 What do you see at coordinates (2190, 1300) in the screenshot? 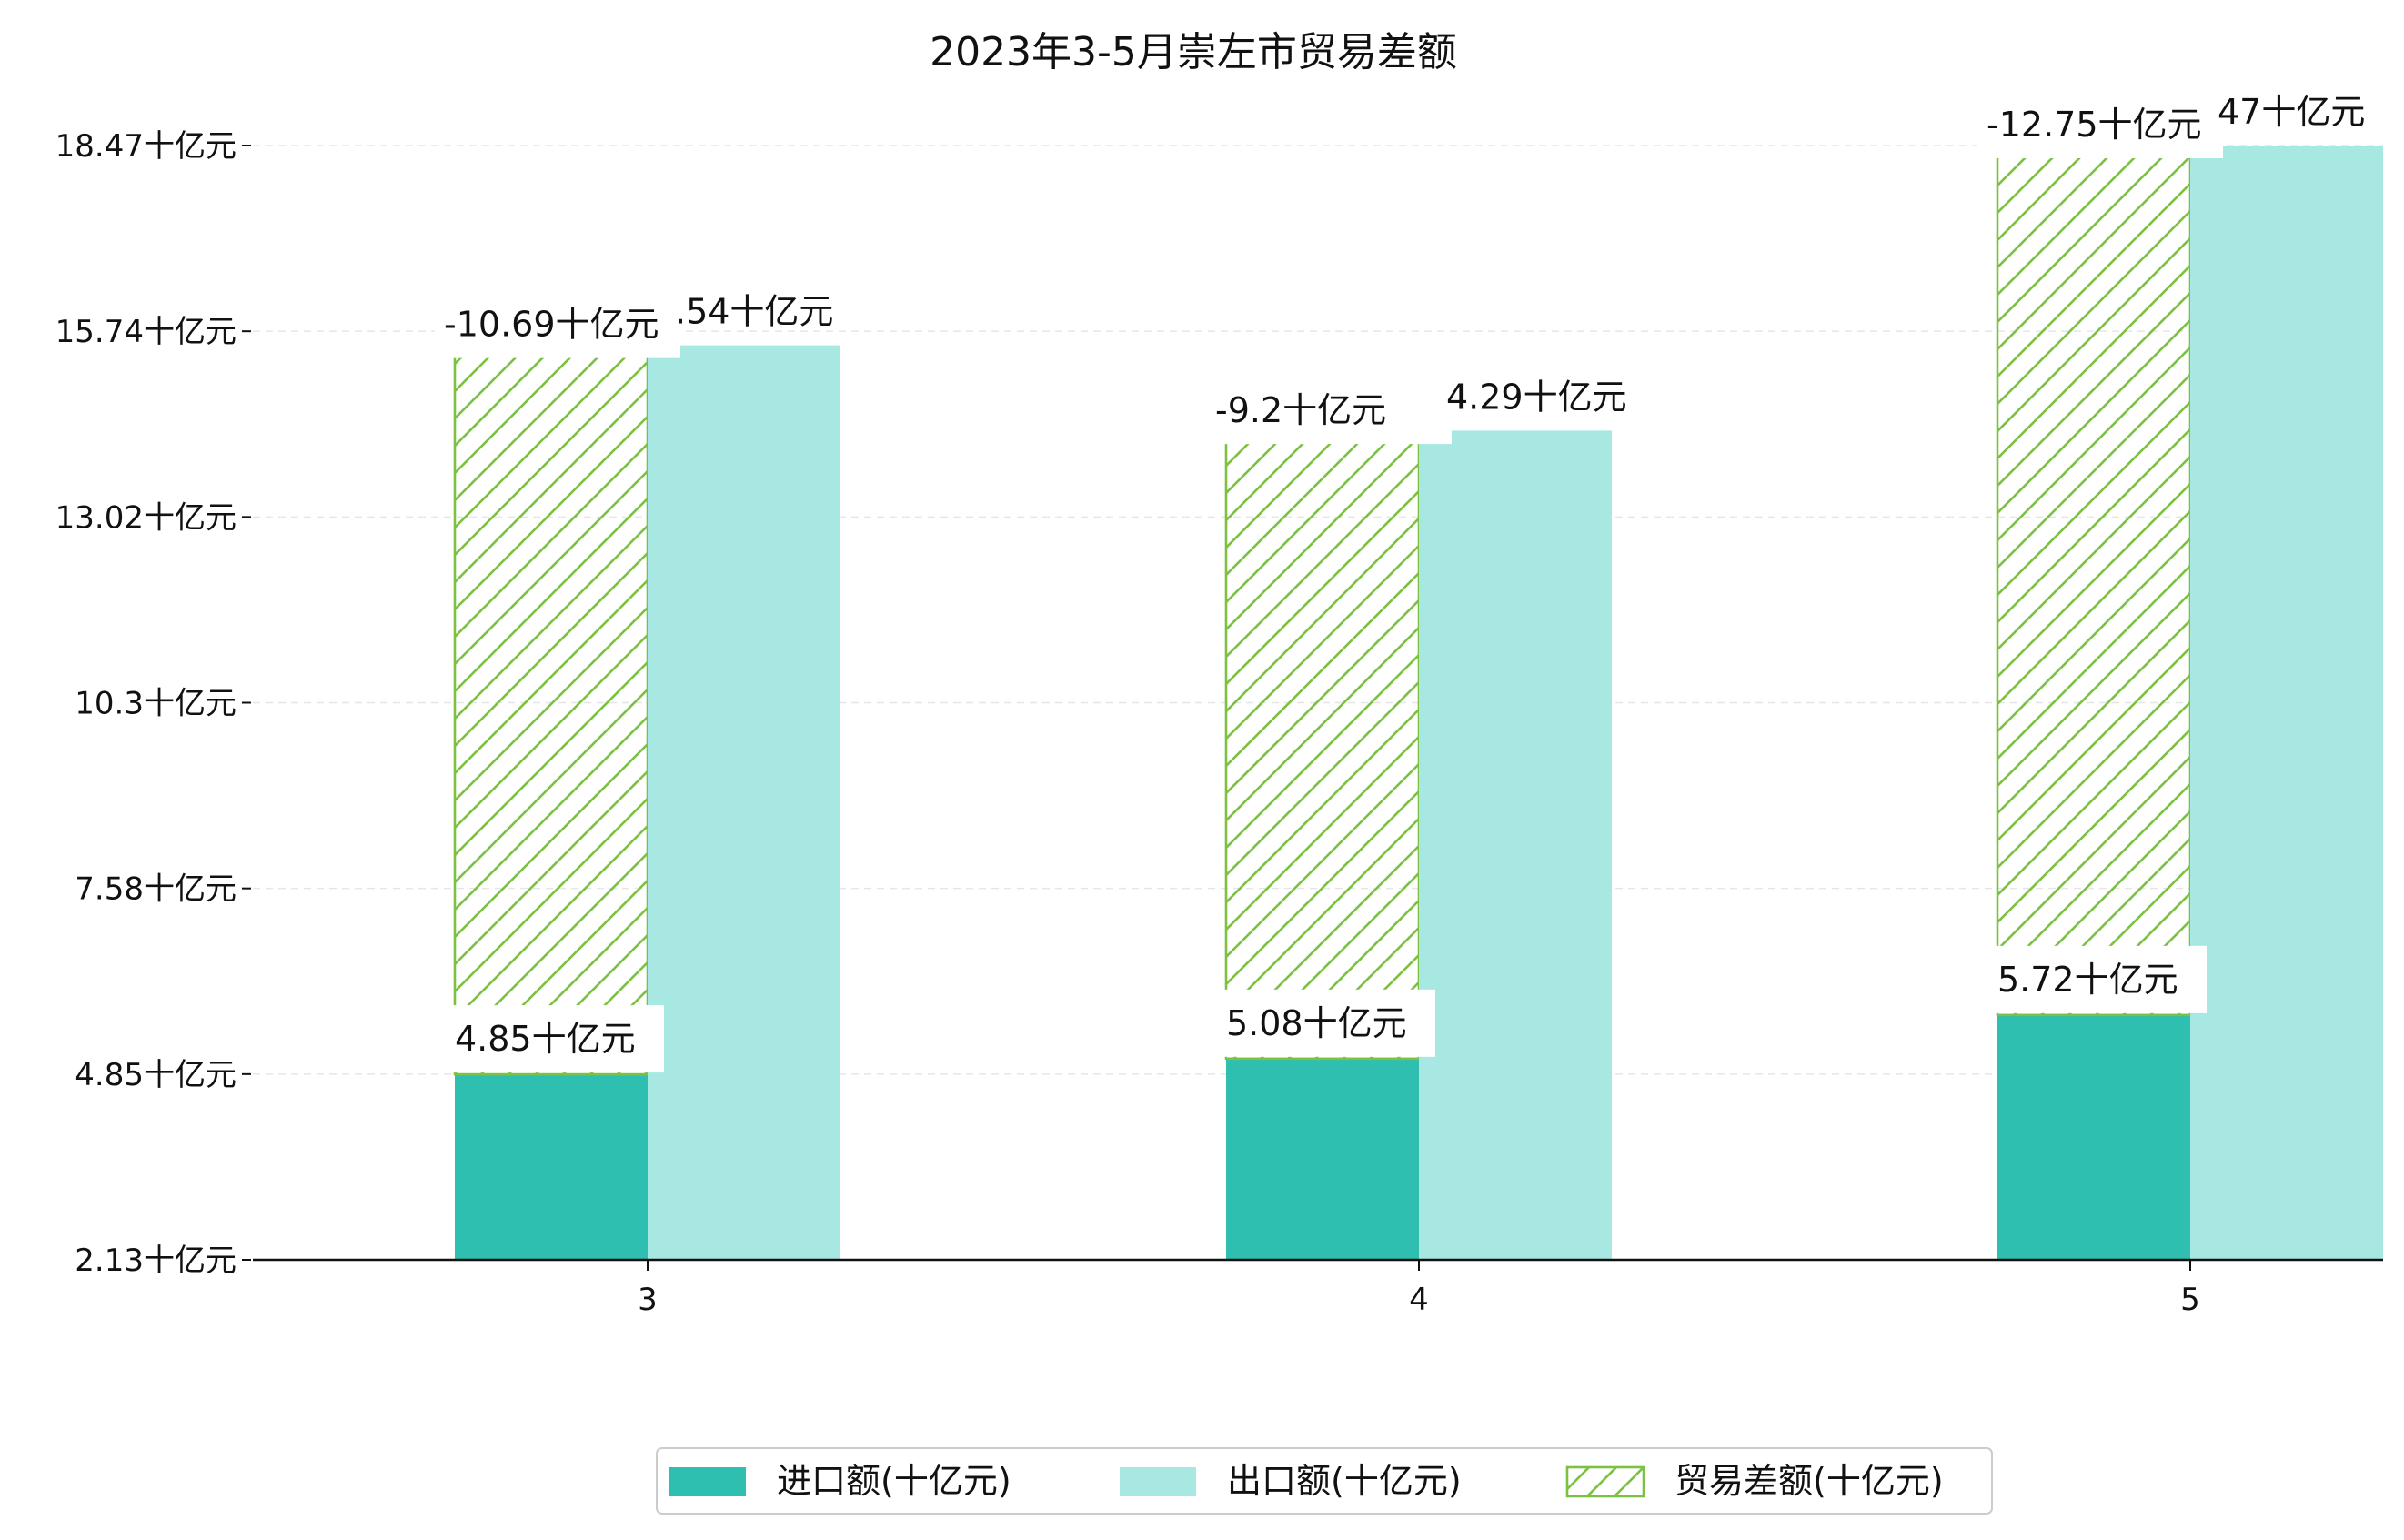
I see `x-tick-label: 5` at bounding box center [2190, 1300].